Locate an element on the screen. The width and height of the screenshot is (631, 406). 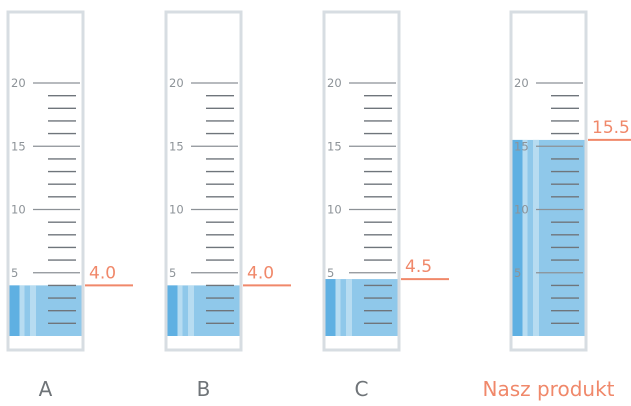
cylinder-label: B is located at coordinates (204, 389).